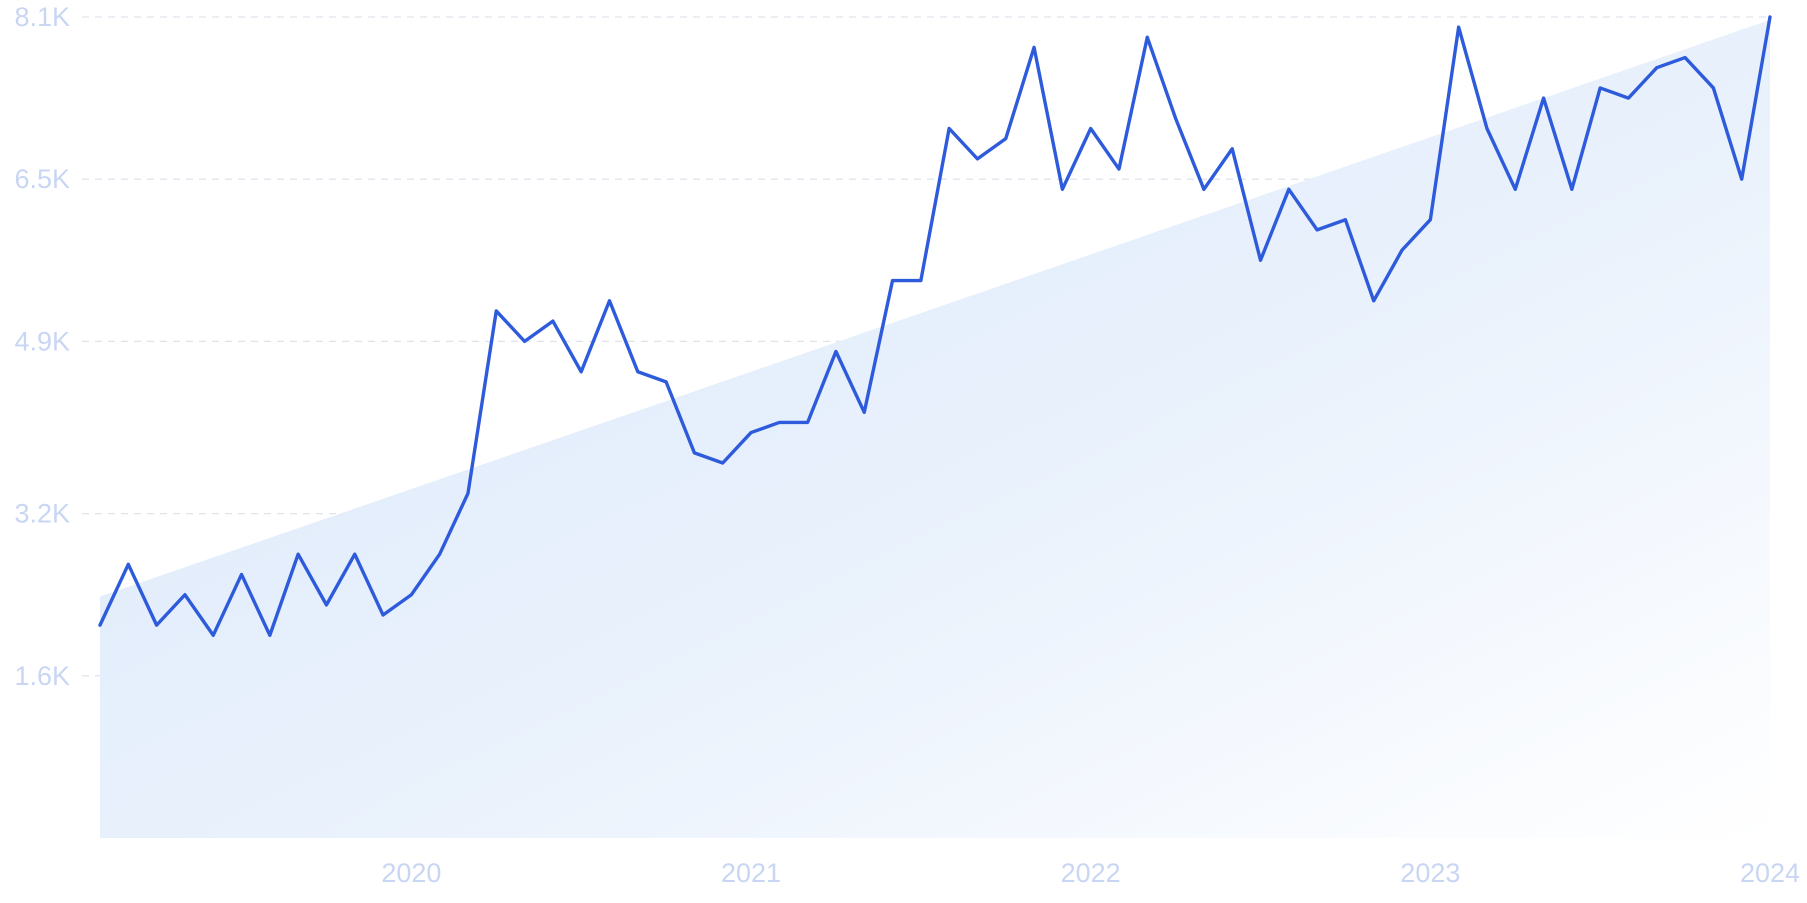 This screenshot has width=1807, height=903. What do you see at coordinates (42, 341) in the screenshot?
I see `y-tick-label: 4.9K` at bounding box center [42, 341].